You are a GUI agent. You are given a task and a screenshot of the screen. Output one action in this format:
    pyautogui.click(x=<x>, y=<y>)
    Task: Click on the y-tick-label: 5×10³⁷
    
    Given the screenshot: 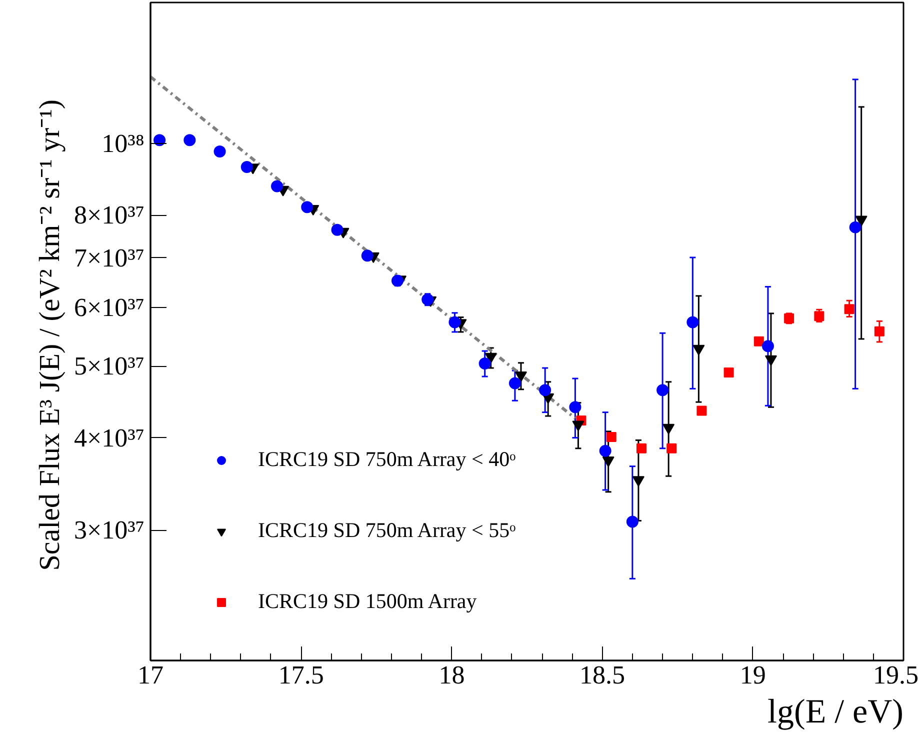 What is the action you would take?
    pyautogui.click(x=109, y=366)
    